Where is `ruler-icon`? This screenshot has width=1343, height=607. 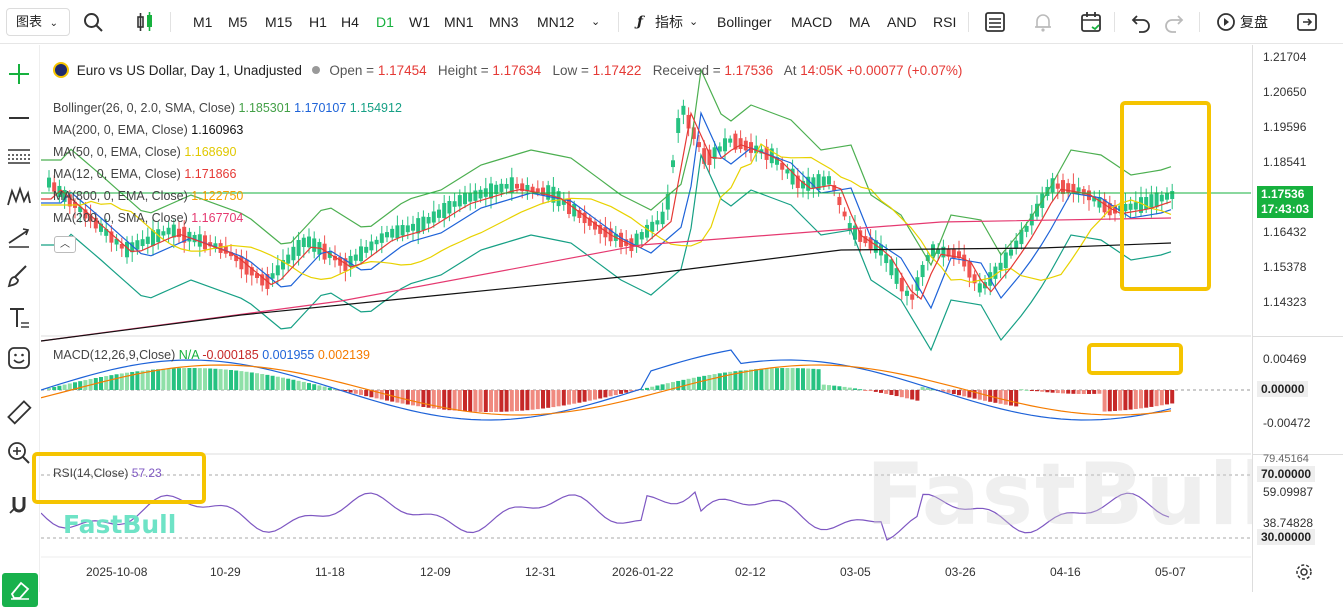 ruler-icon is located at coordinates (19, 412).